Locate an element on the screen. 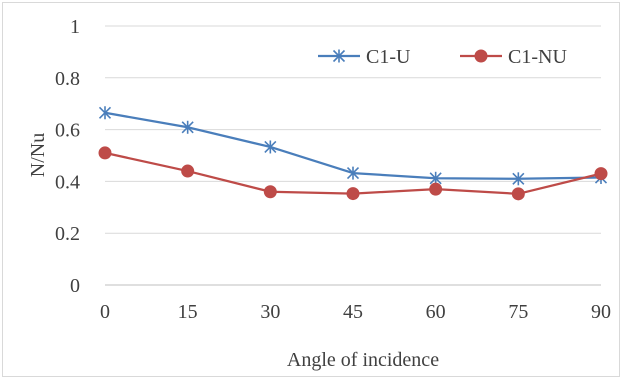 The height and width of the screenshot is (381, 624). x-axis-title: Angle of incidence is located at coordinates (363, 360).